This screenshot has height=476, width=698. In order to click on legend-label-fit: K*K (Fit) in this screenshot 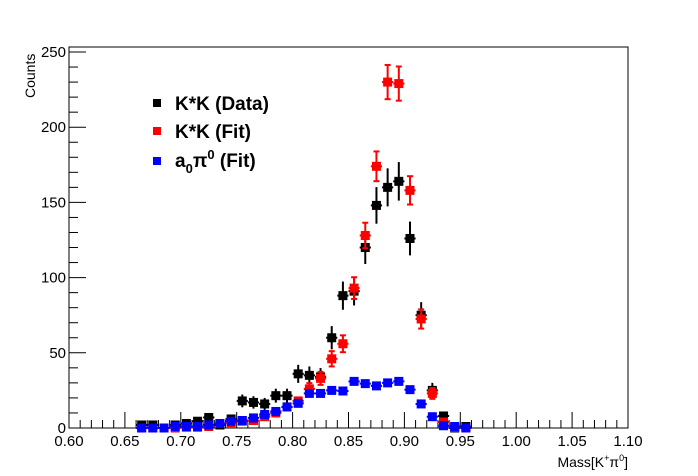, I will do `click(213, 132)`.